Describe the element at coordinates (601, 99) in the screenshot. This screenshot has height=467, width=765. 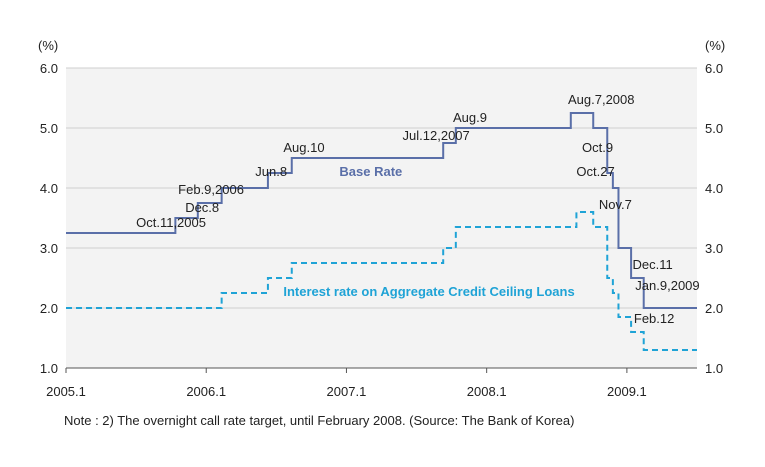
I see `data-annotation: Aug.7,2008` at that location.